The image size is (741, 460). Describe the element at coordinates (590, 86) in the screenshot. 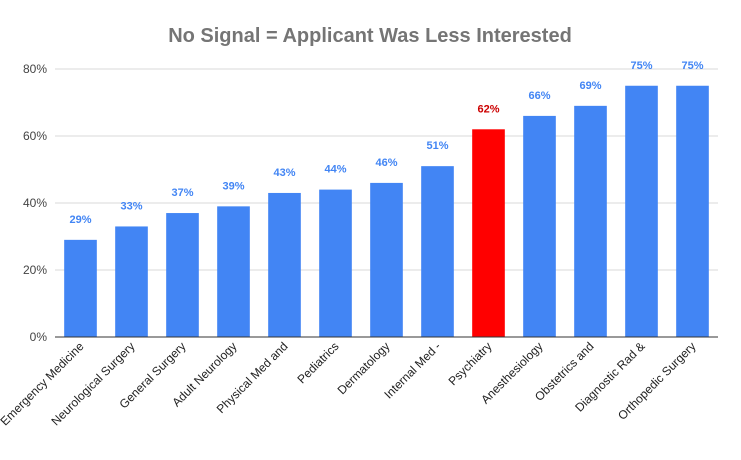

I see `data-label: 69%` at that location.